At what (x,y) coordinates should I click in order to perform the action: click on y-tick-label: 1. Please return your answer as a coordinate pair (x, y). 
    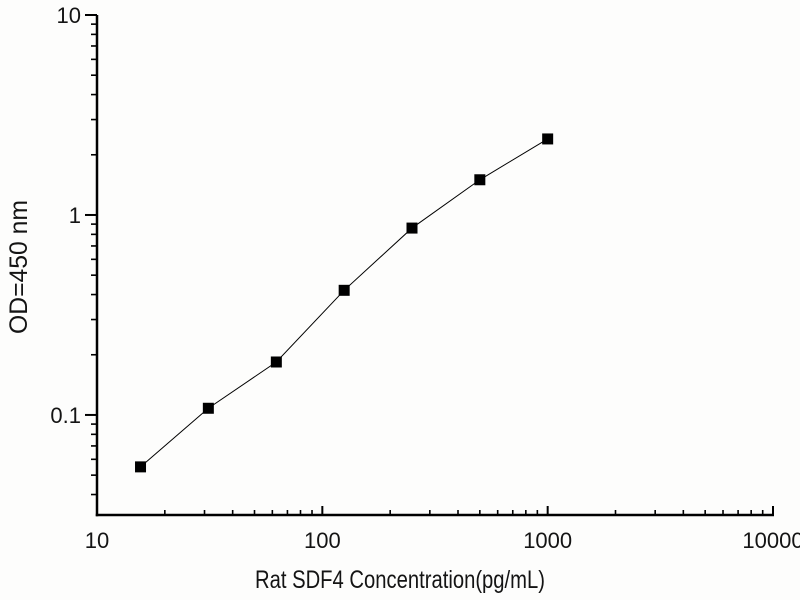
    Looking at the image, I should click on (75, 215).